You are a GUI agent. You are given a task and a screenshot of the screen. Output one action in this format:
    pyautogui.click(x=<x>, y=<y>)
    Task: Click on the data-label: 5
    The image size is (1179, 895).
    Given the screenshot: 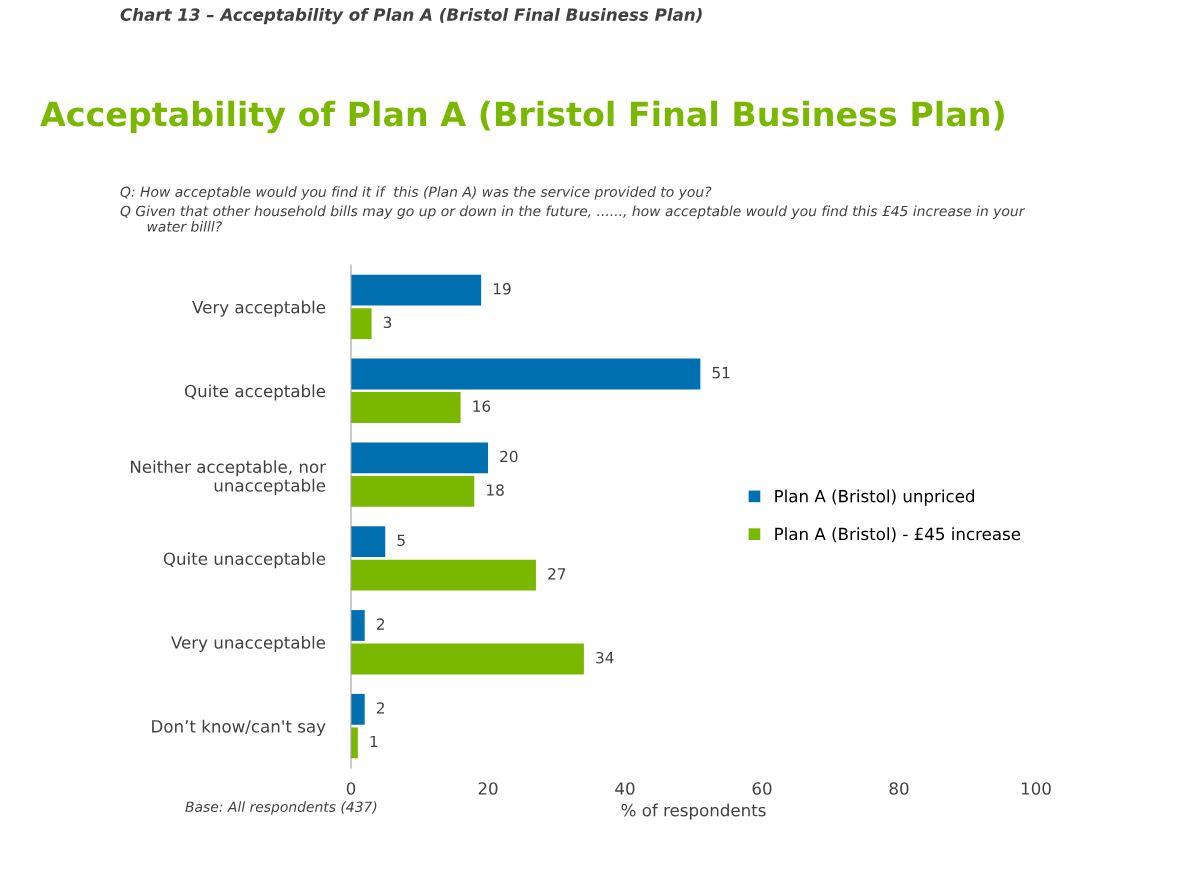 What is the action you would take?
    pyautogui.click(x=401, y=540)
    